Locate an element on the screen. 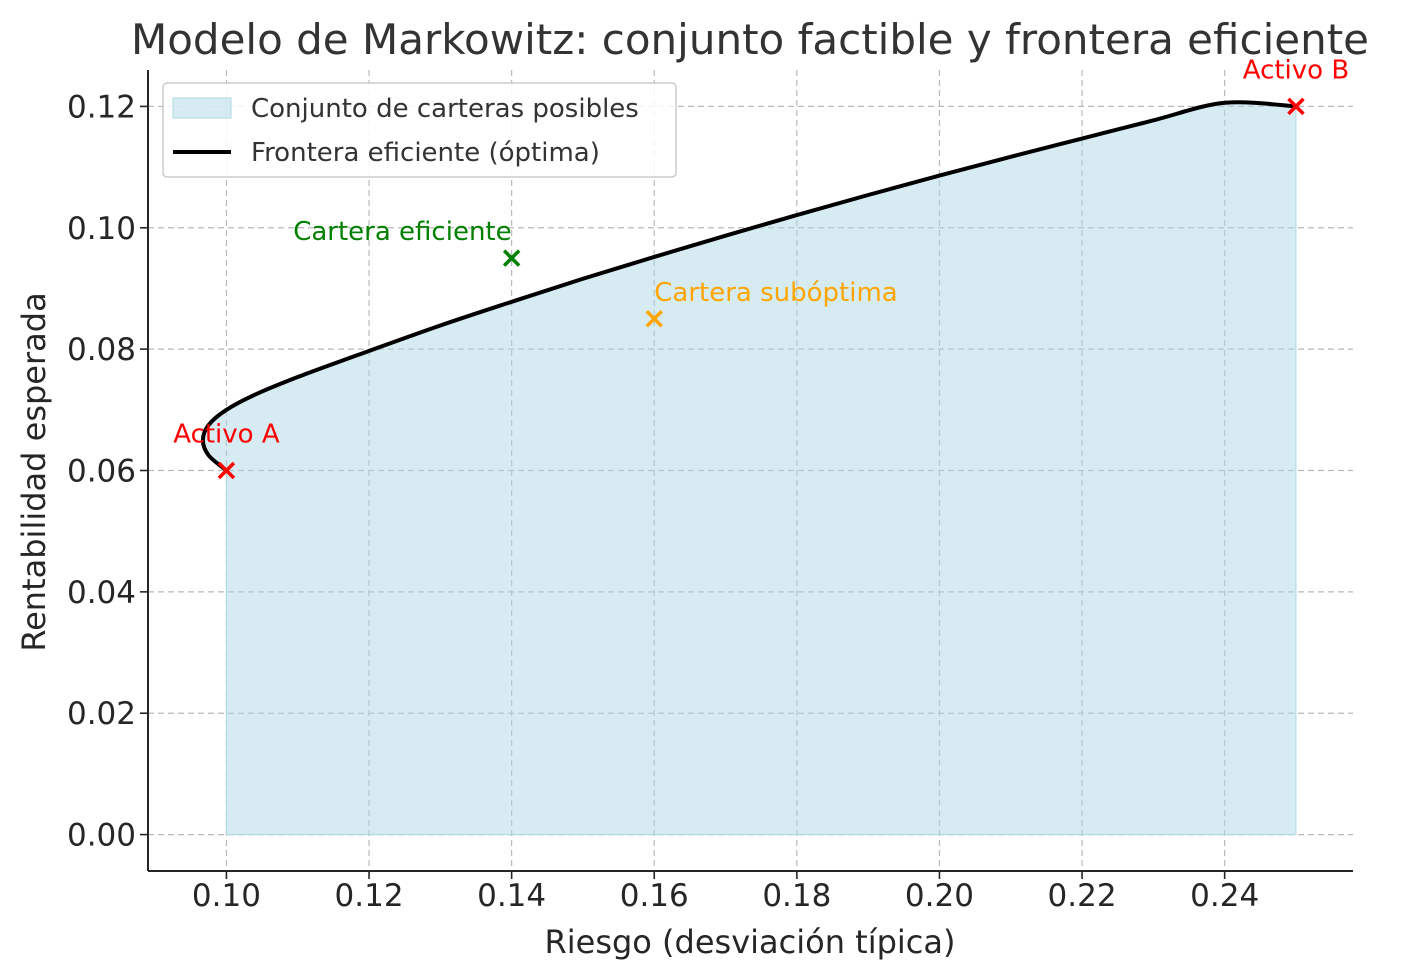 This screenshot has height=979, width=1426. y-tick-label: 0.10 is located at coordinates (101, 229).